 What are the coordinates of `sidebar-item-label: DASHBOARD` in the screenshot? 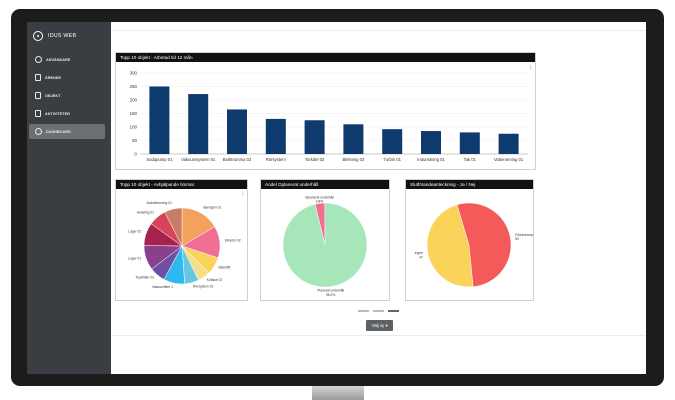 It's located at (58, 131).